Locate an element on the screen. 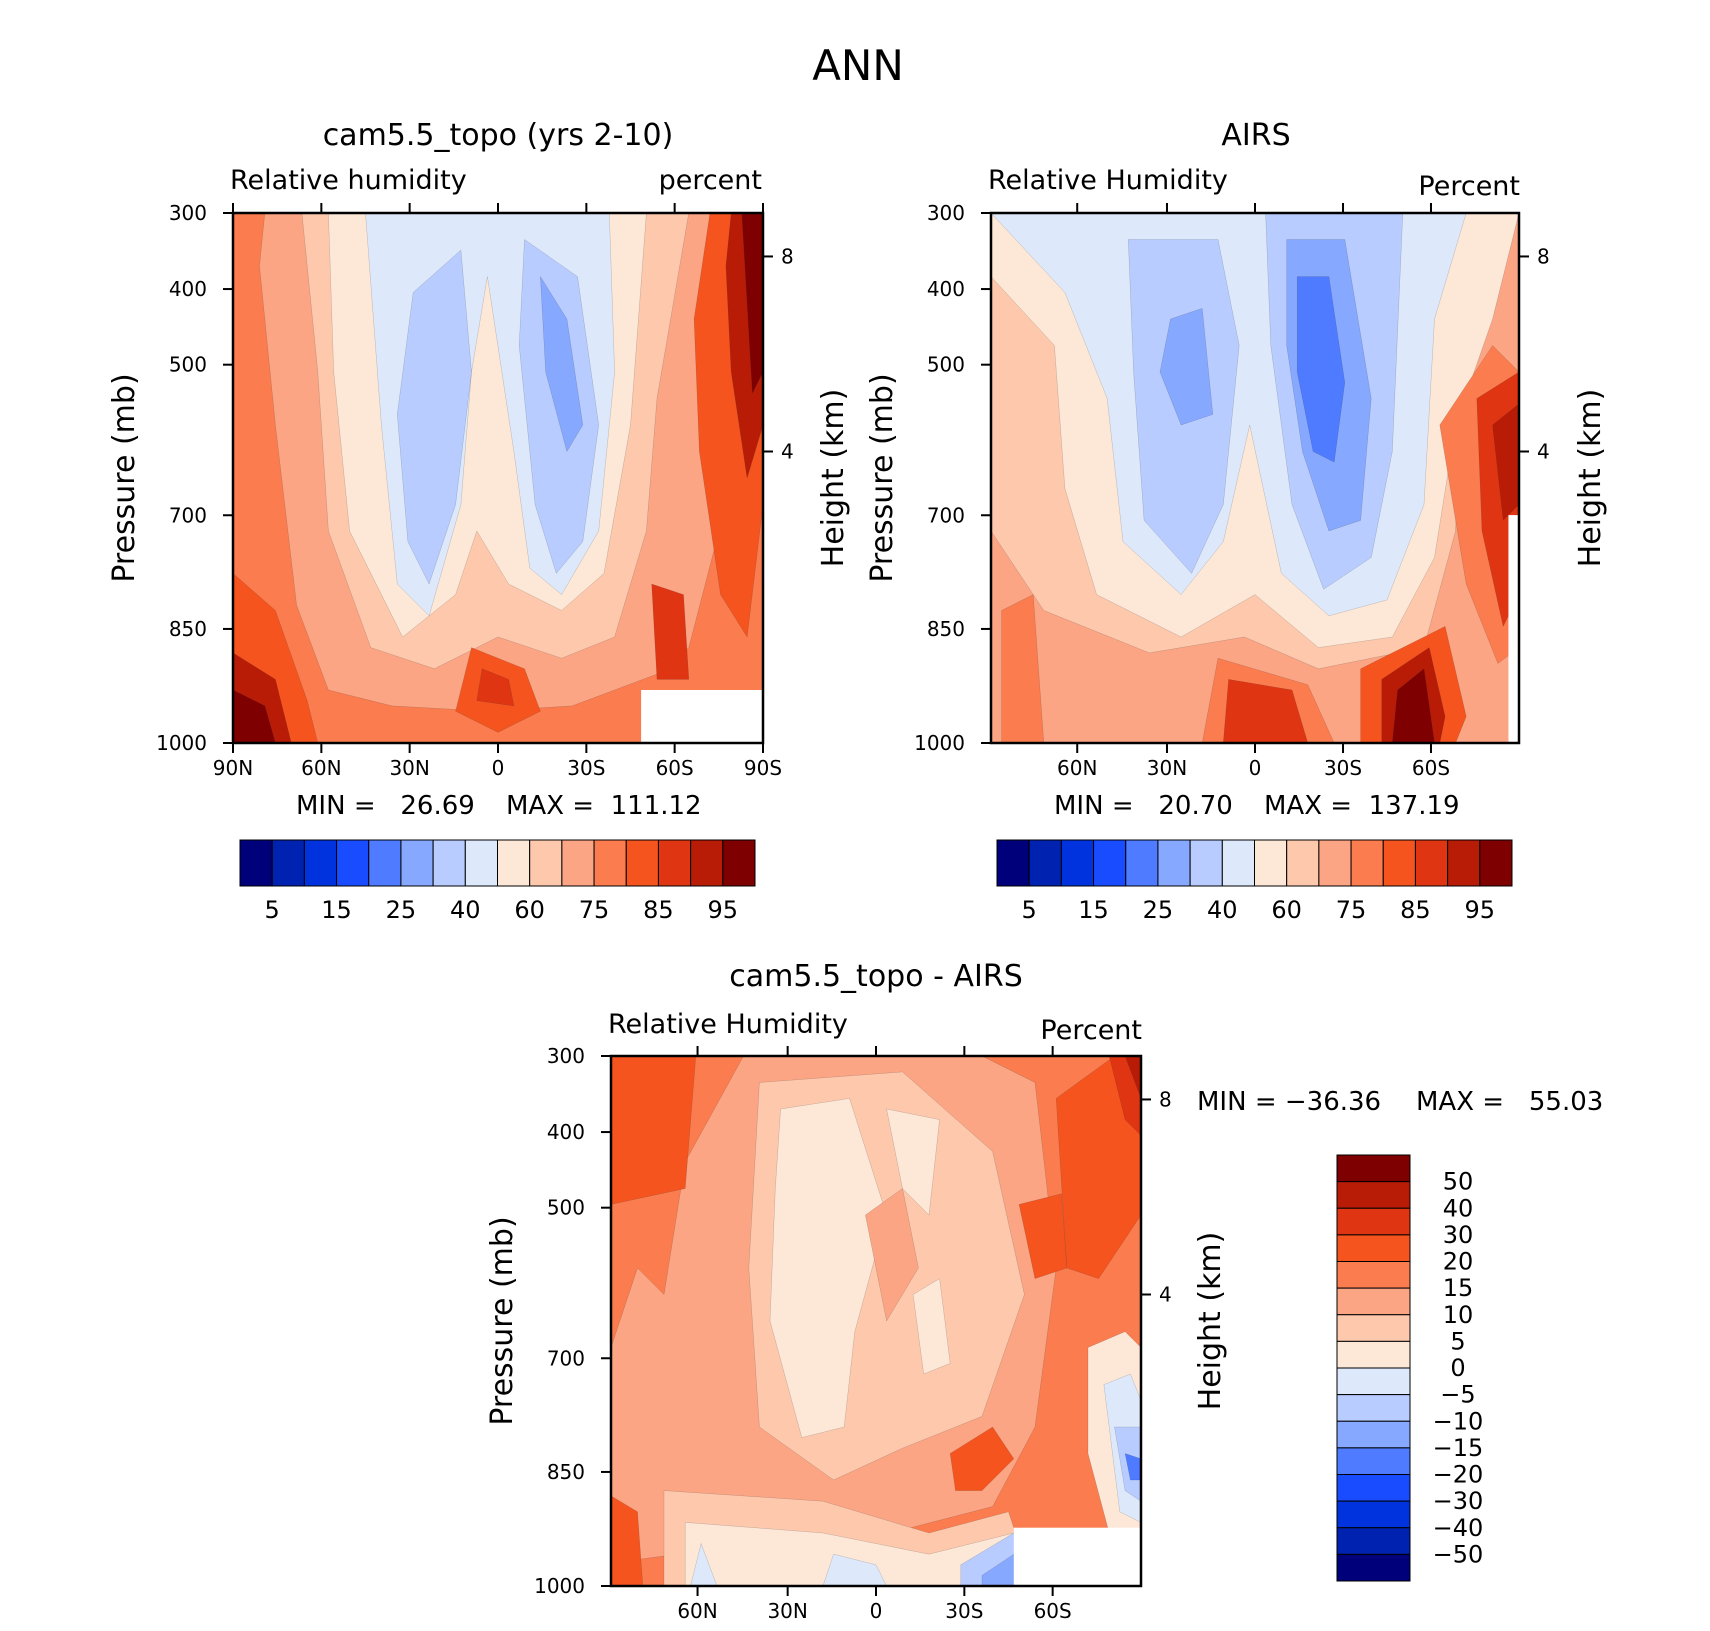 The width and height of the screenshot is (1710, 1631). colorbar-label: 75 is located at coordinates (594, 910).